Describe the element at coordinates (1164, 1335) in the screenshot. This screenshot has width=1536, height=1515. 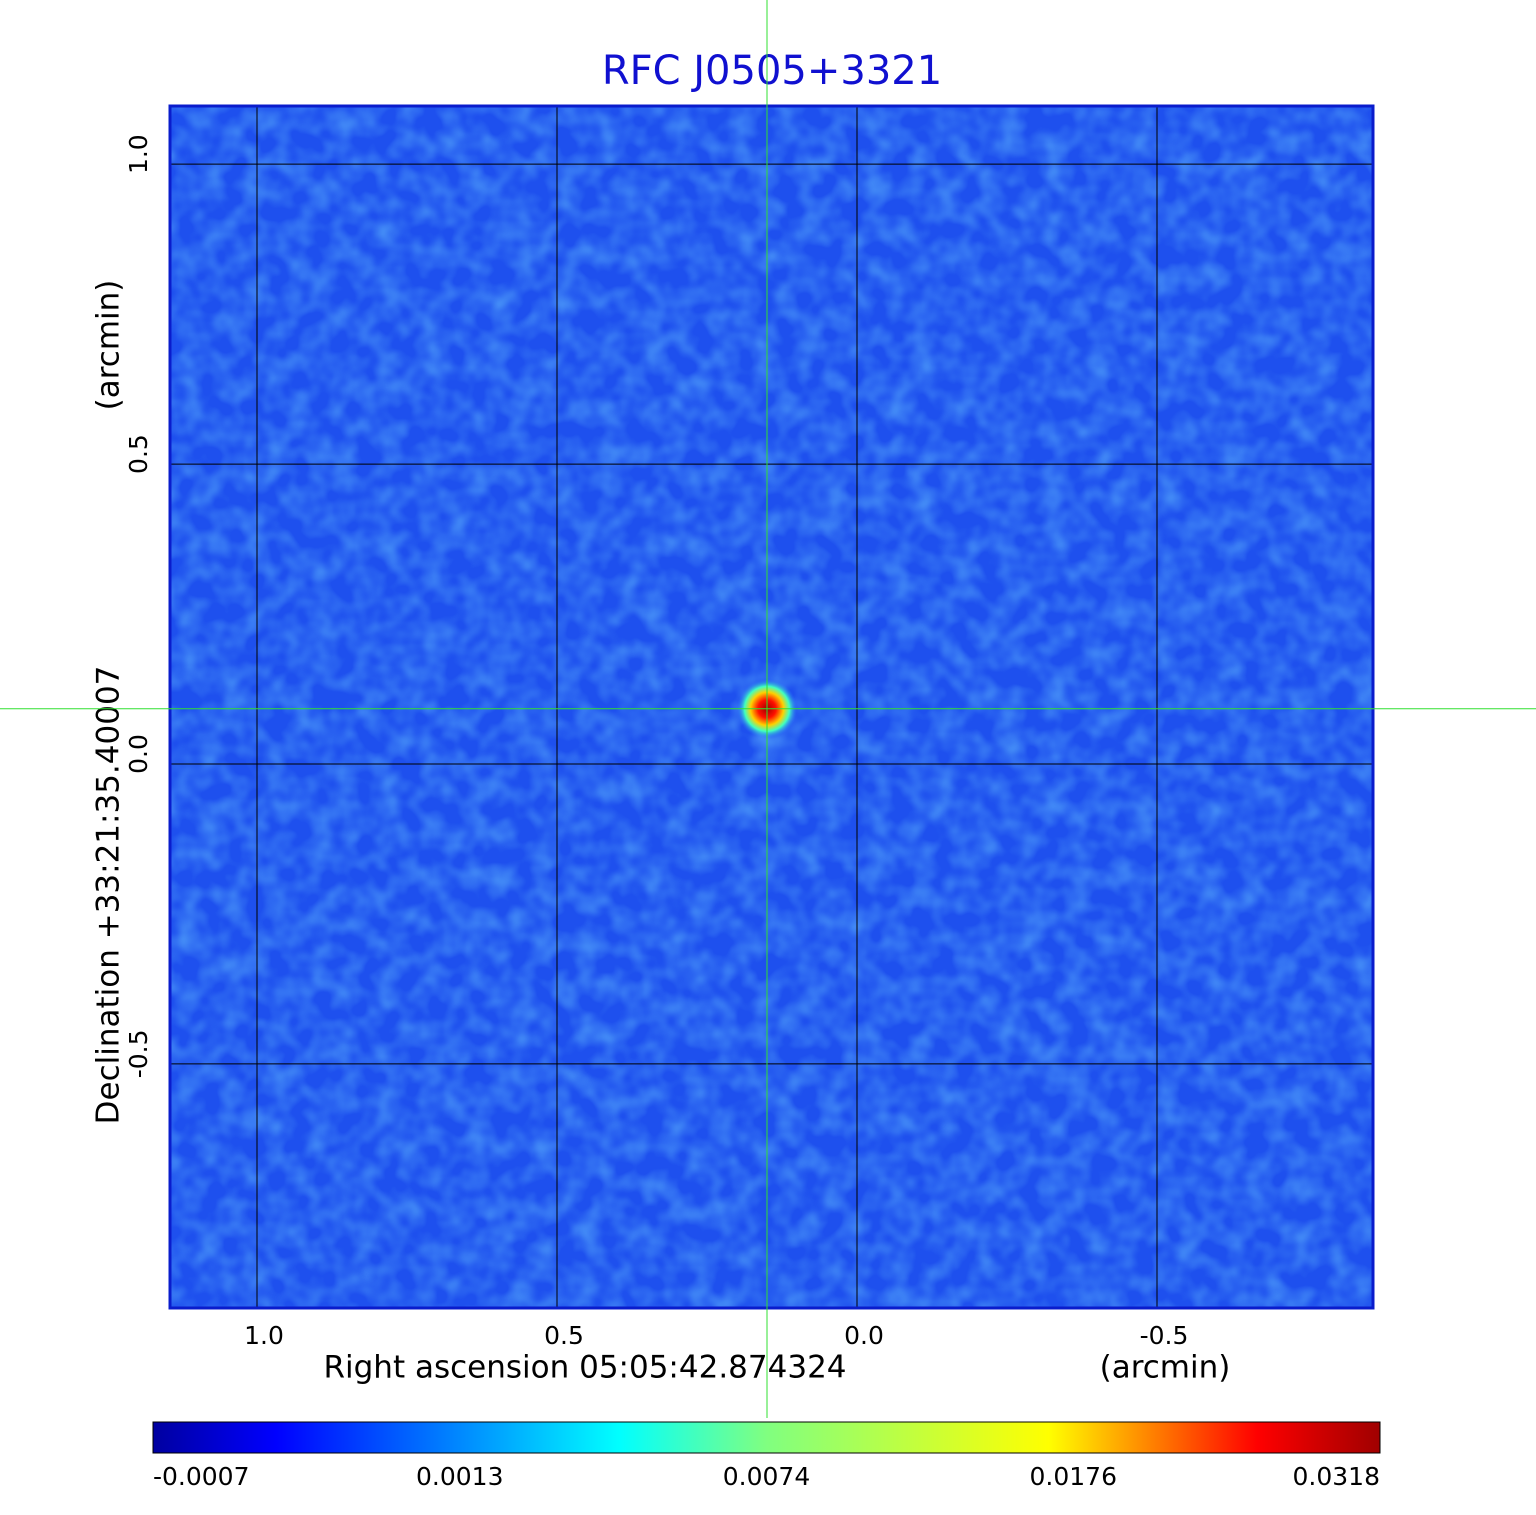
I see `x-tick-label: -0.5` at that location.